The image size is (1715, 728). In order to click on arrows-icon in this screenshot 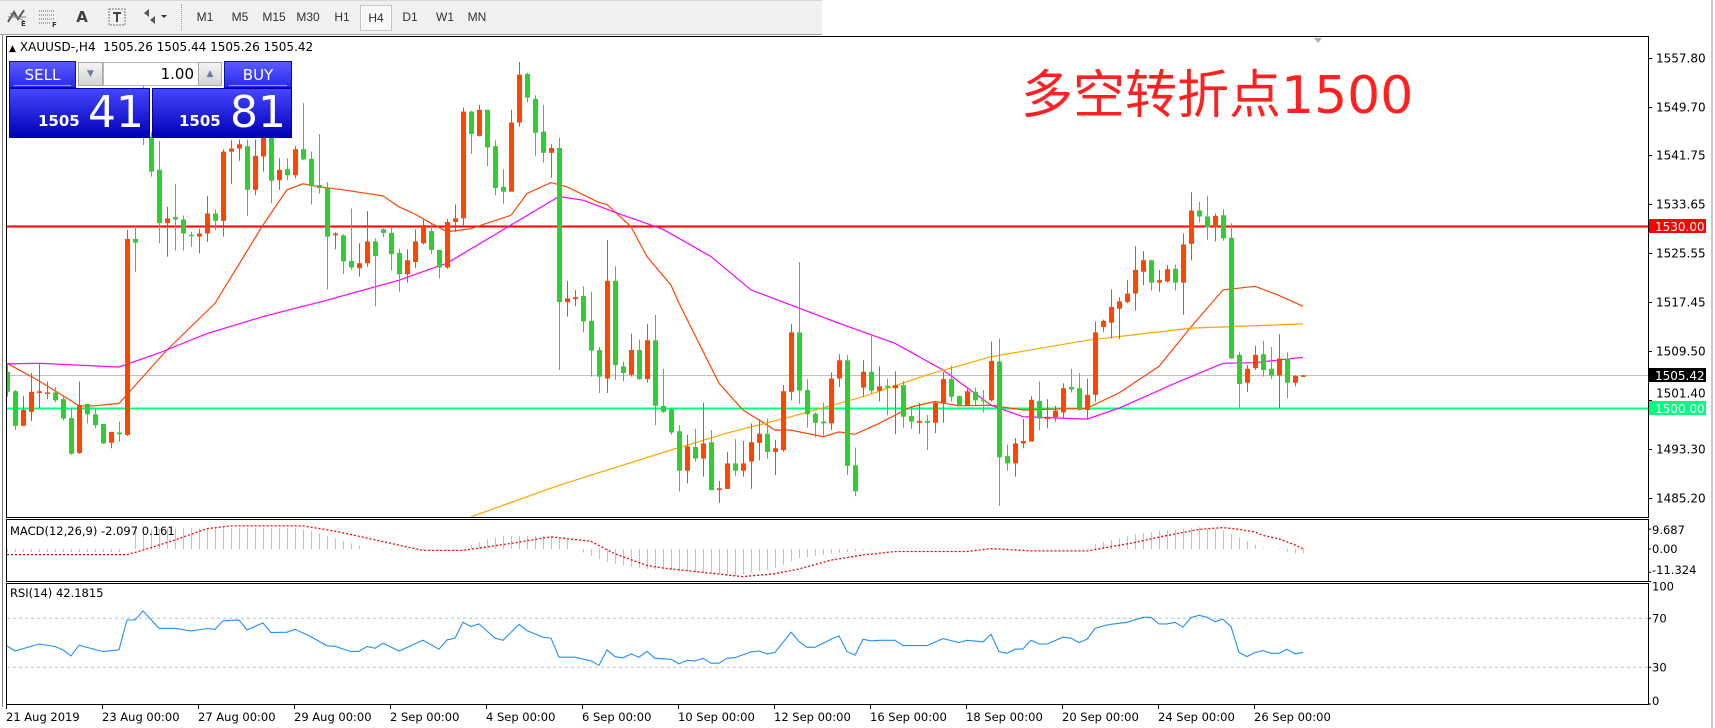, I will do `click(156, 17)`.